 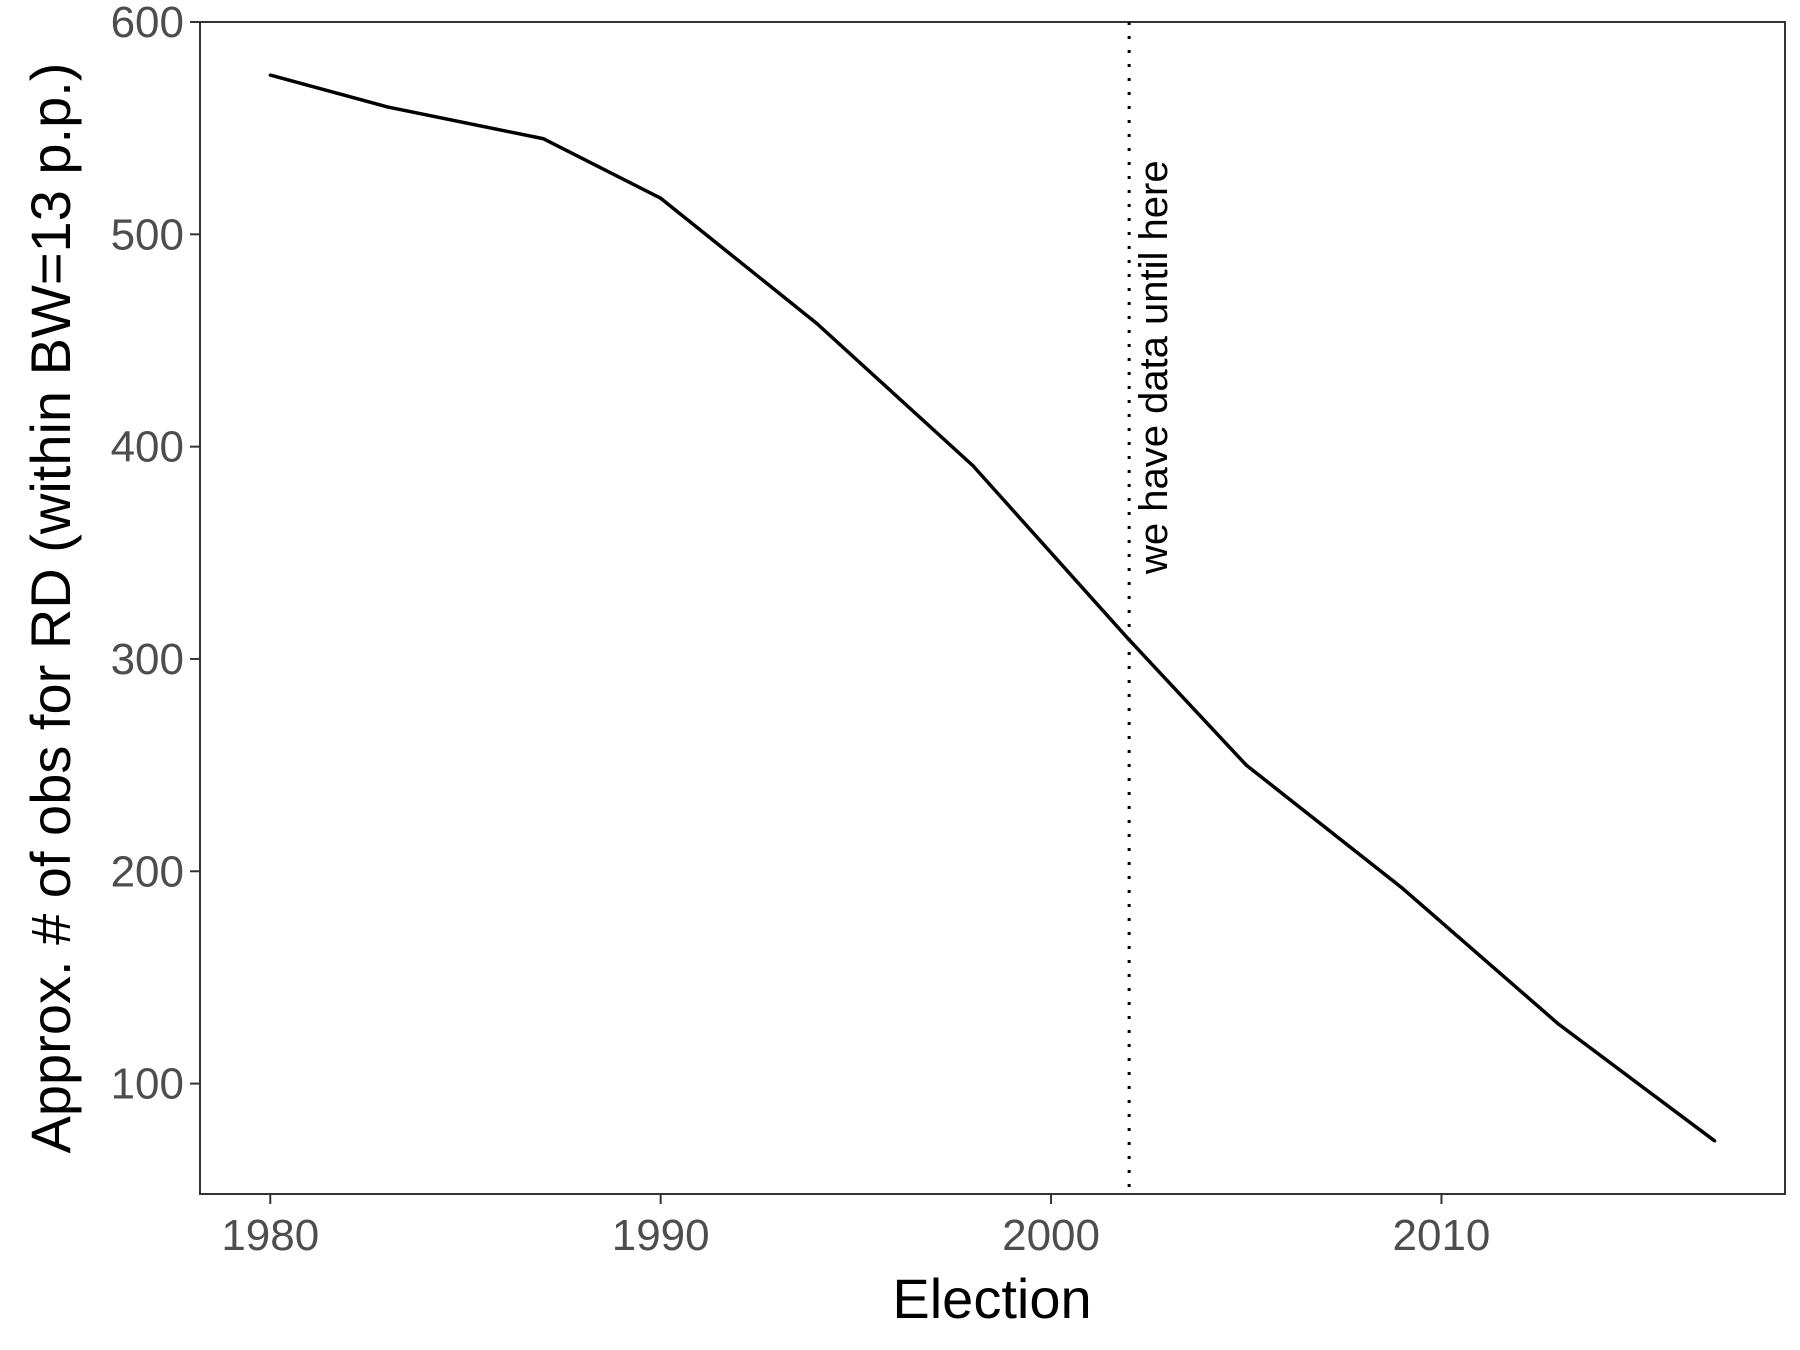 I want to click on x-tick-label: 2000, so click(x=1051, y=1235).